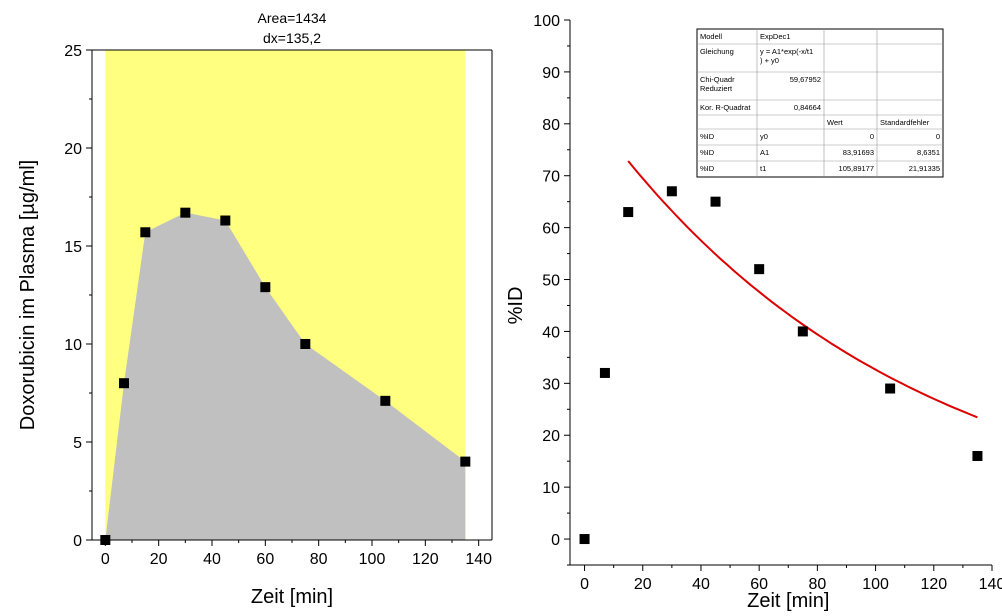 The width and height of the screenshot is (1002, 616). Describe the element at coordinates (725, 107) in the screenshot. I see `fit-table-cell: Kor. R-Quadrat` at that location.